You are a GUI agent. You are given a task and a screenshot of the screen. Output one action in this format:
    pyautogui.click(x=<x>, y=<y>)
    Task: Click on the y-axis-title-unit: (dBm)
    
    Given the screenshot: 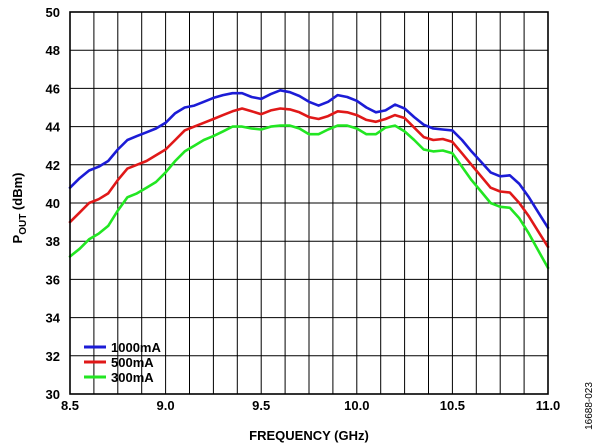 What is the action you would take?
    pyautogui.click(x=17, y=193)
    